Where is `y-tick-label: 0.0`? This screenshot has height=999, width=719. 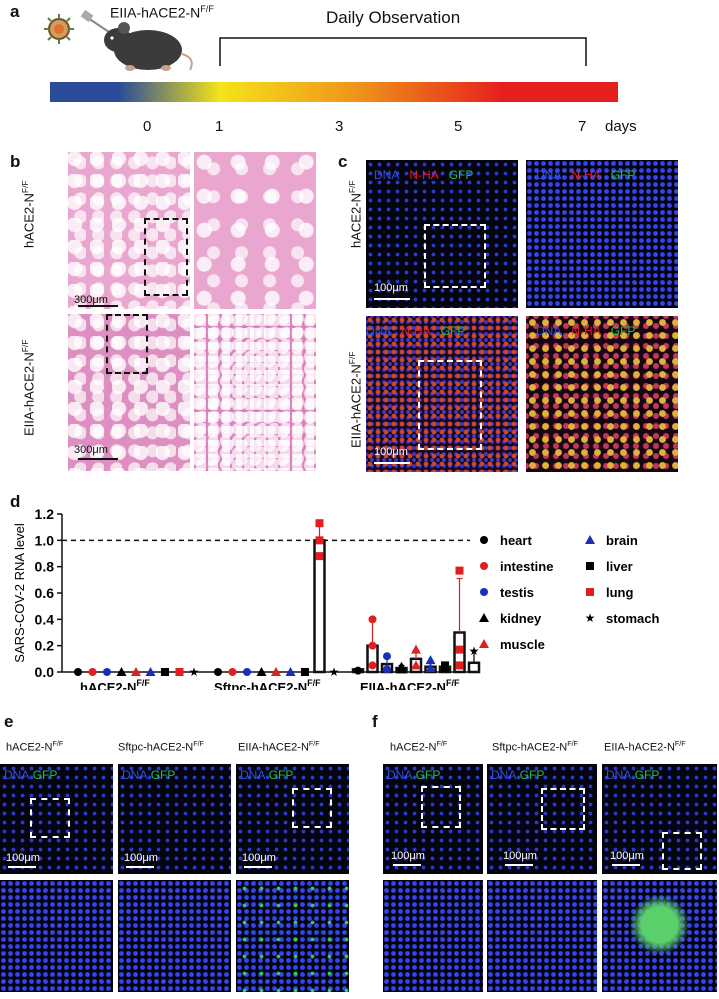 y-tick-label: 0.0 is located at coordinates (45, 672).